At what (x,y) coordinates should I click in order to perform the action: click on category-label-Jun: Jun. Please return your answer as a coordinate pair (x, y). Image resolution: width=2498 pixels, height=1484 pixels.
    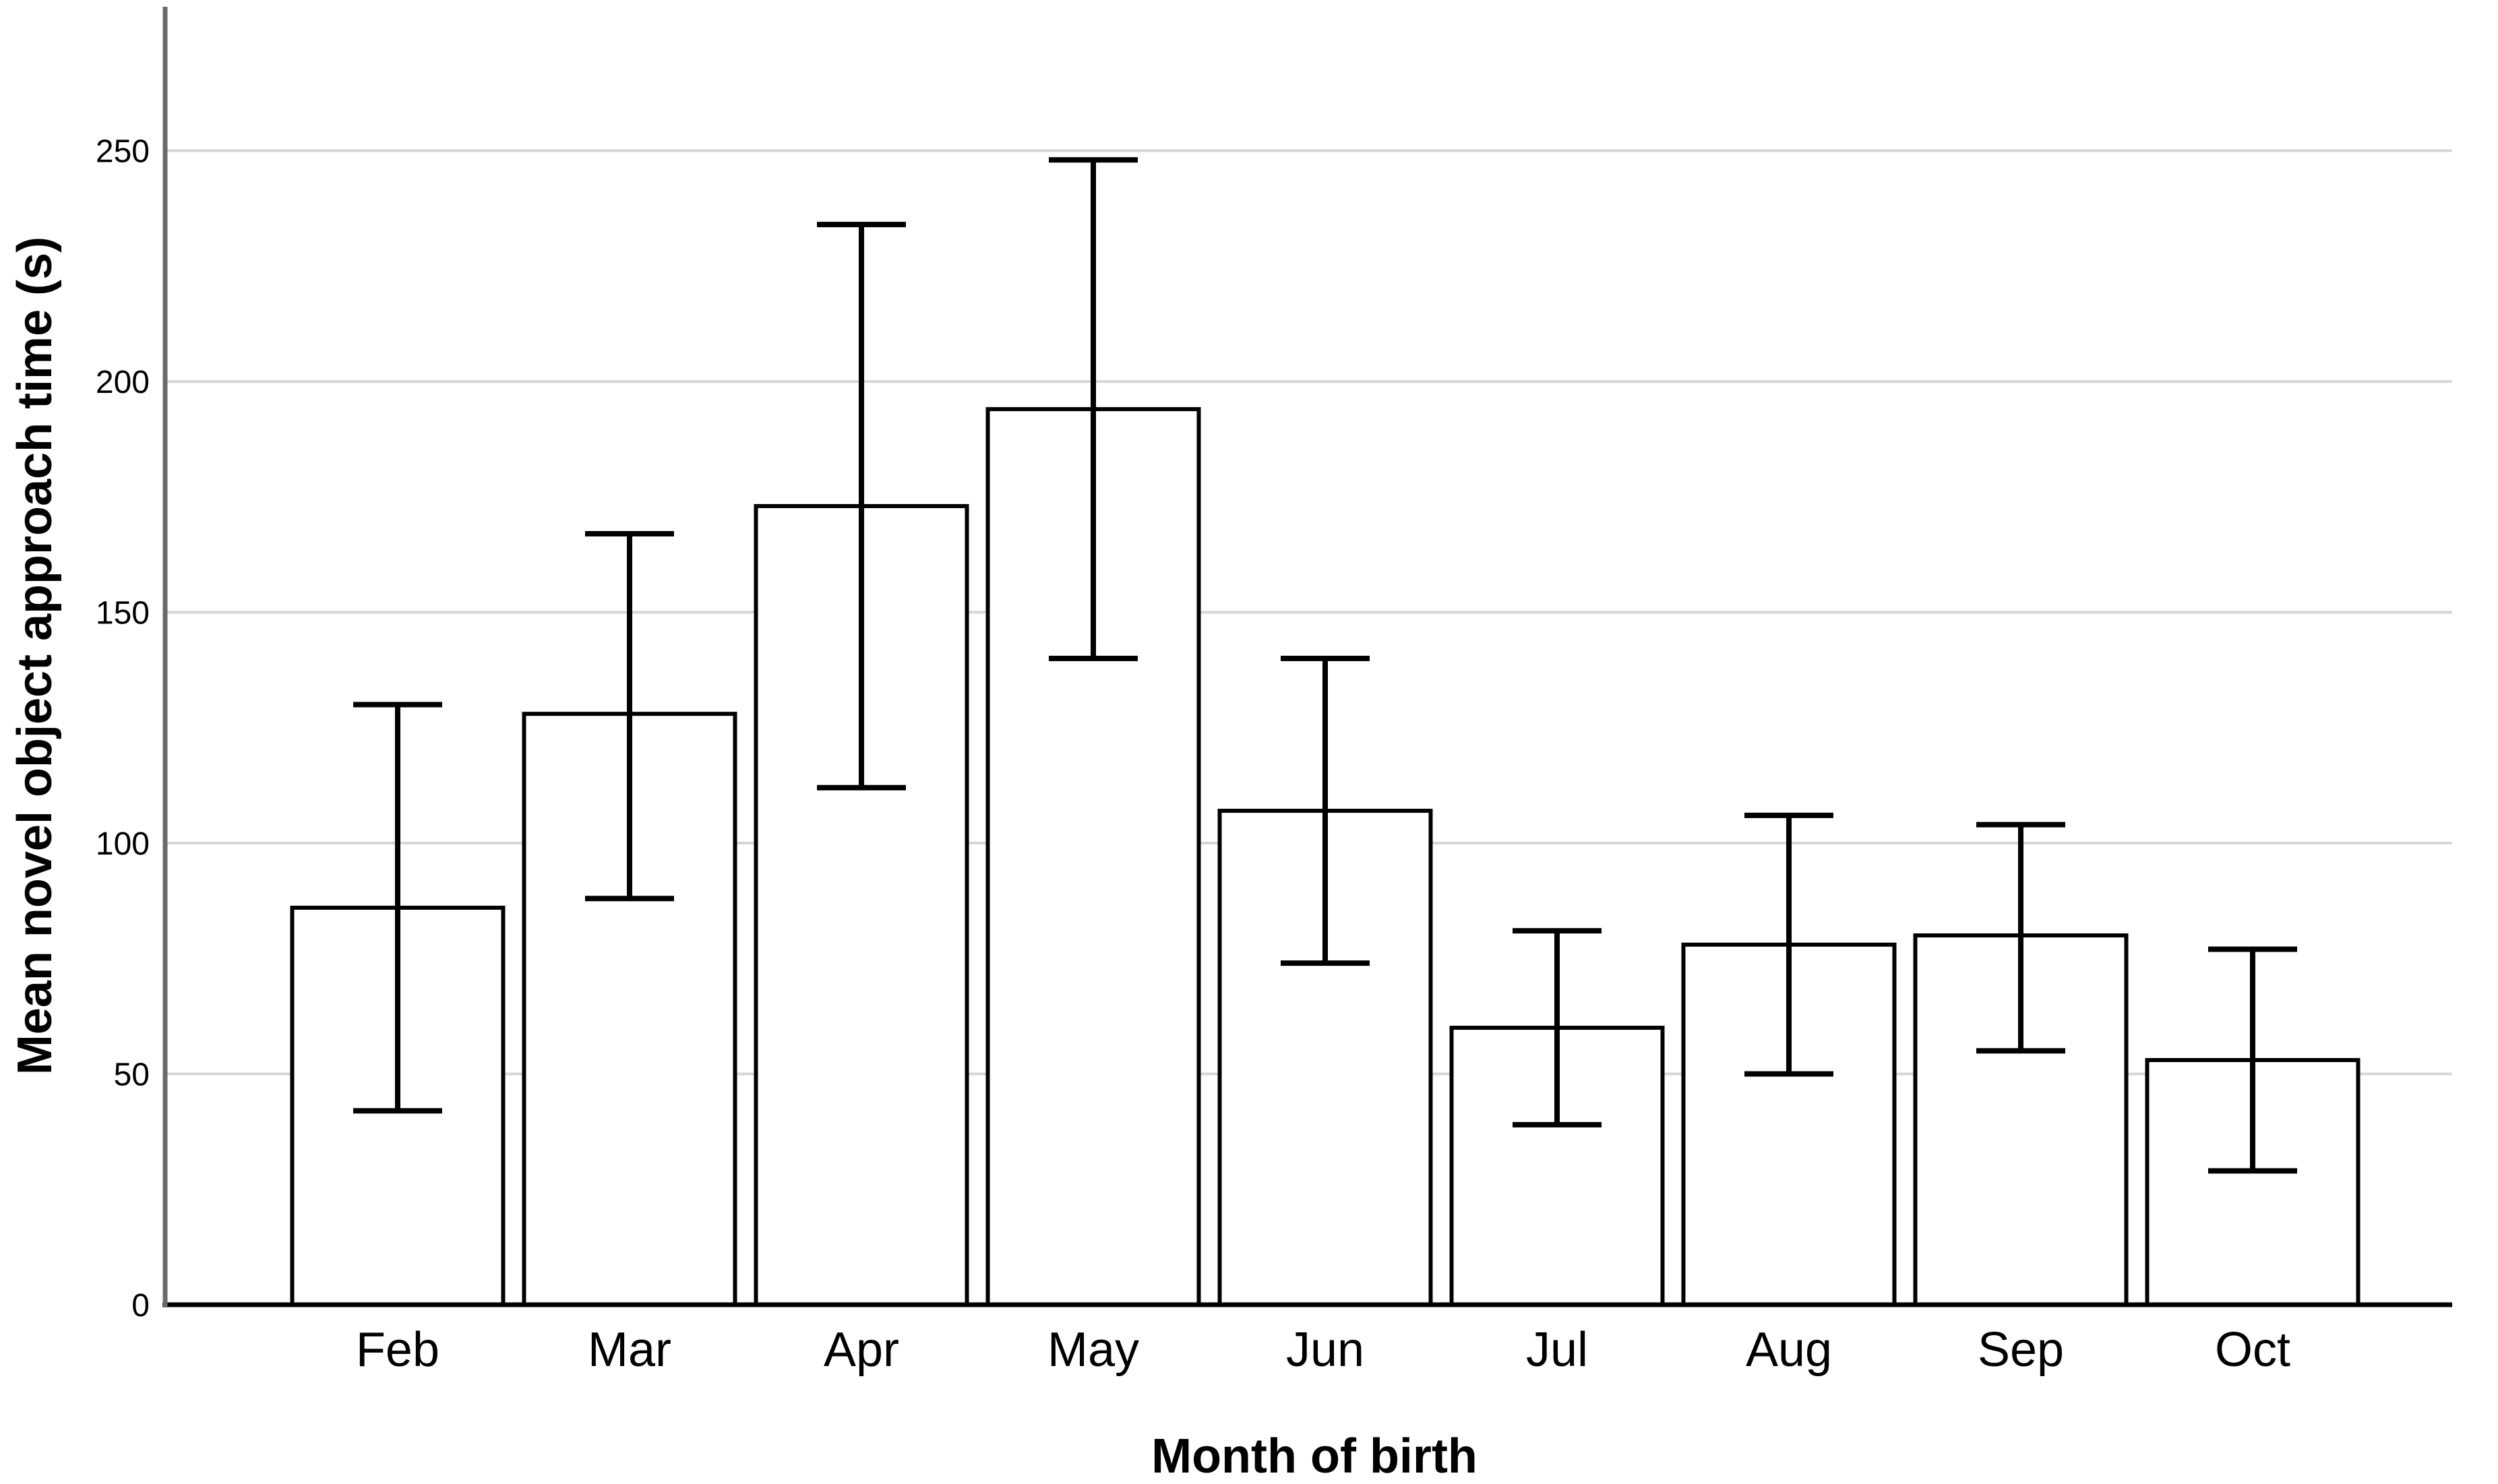
    Looking at the image, I should click on (1325, 1350).